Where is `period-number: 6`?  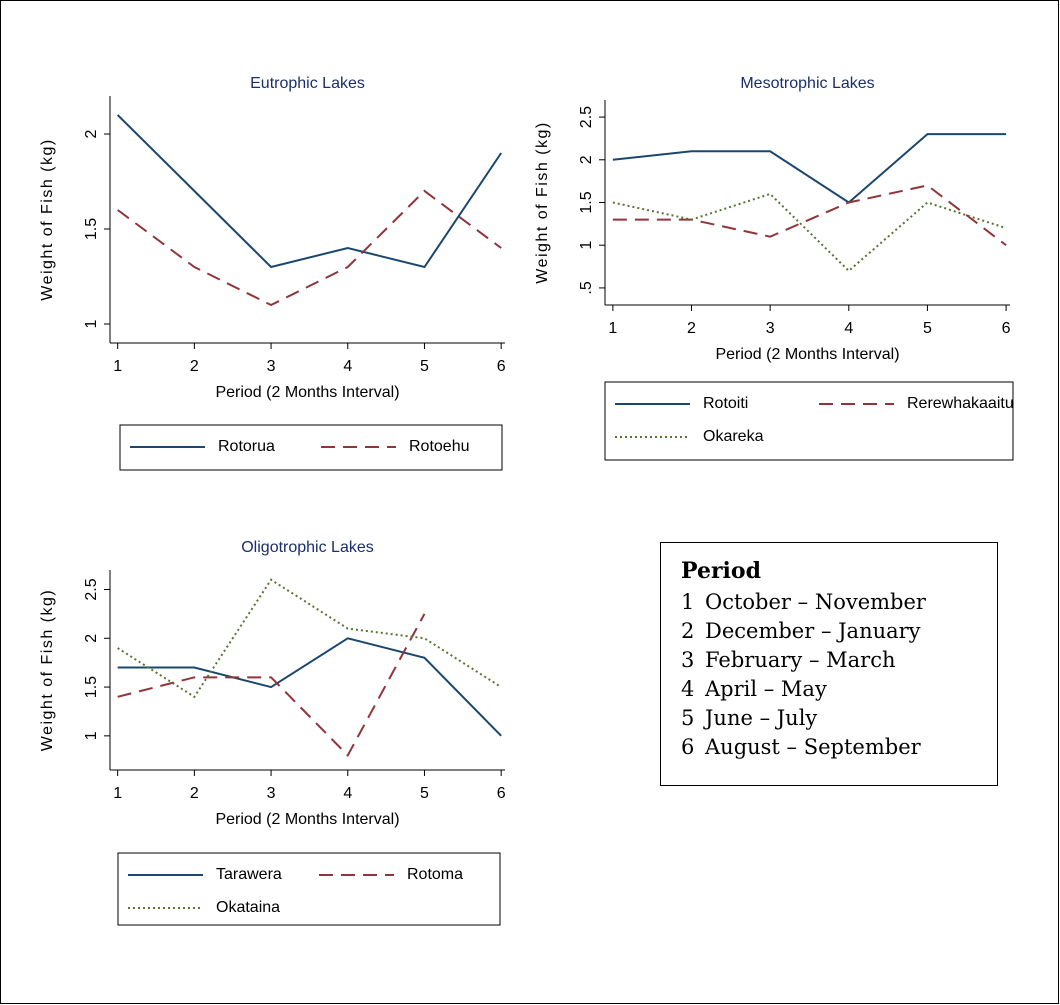
period-number: 6 is located at coordinates (688, 747).